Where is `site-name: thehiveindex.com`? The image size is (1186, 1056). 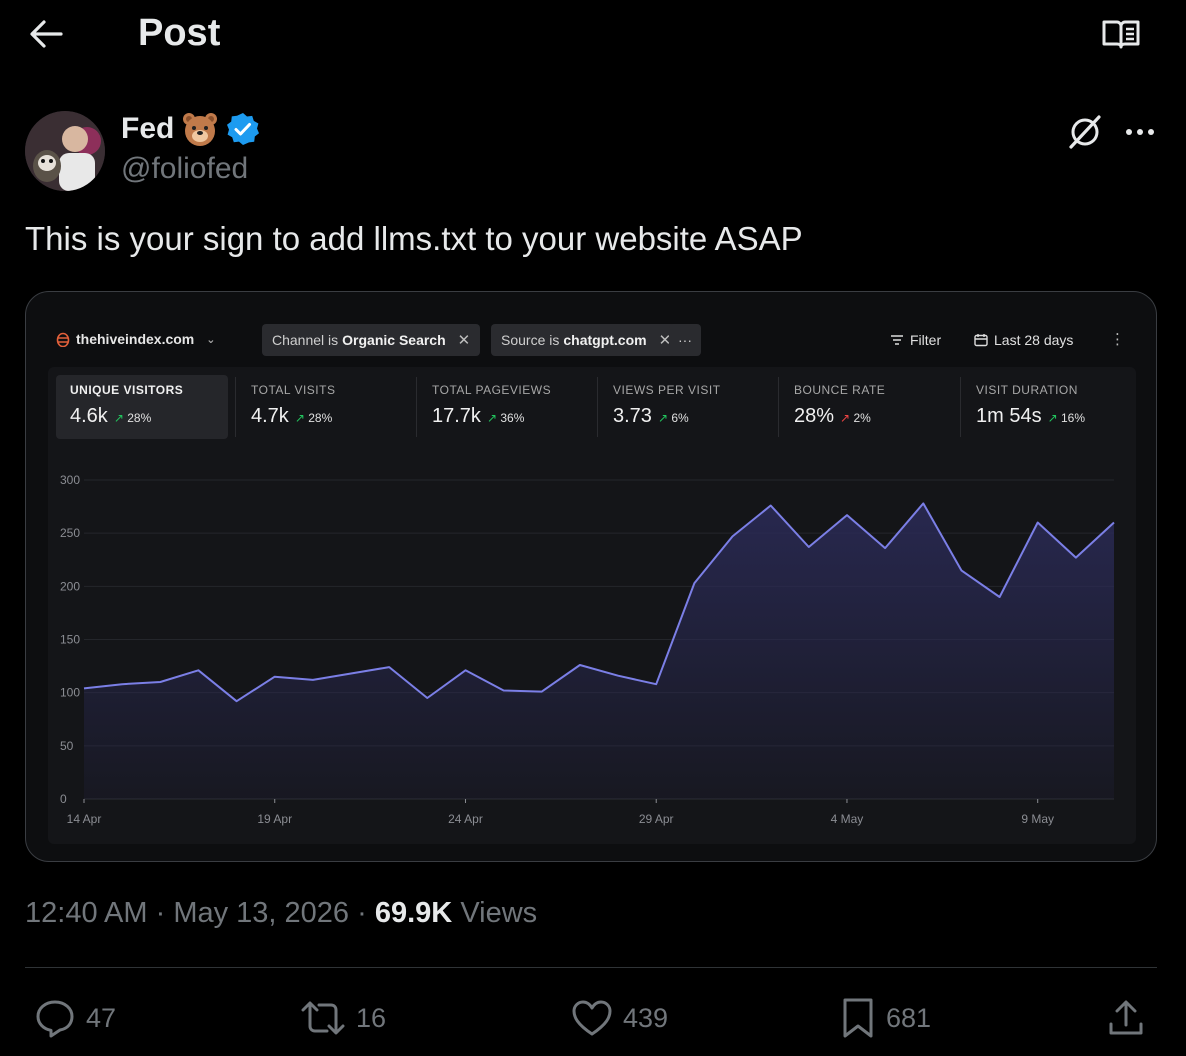 site-name: thehiveindex.com is located at coordinates (135, 339).